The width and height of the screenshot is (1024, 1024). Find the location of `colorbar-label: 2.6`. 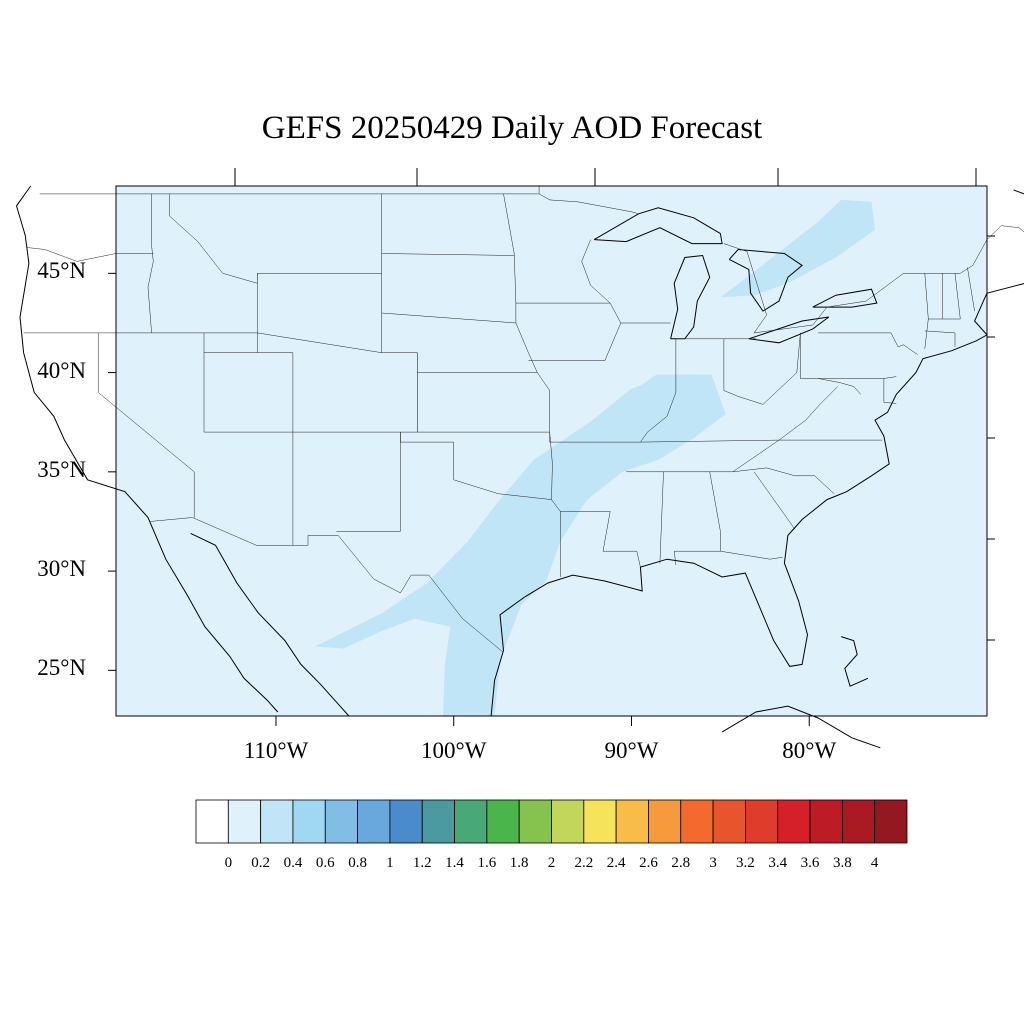

colorbar-label: 2.6 is located at coordinates (648, 863).